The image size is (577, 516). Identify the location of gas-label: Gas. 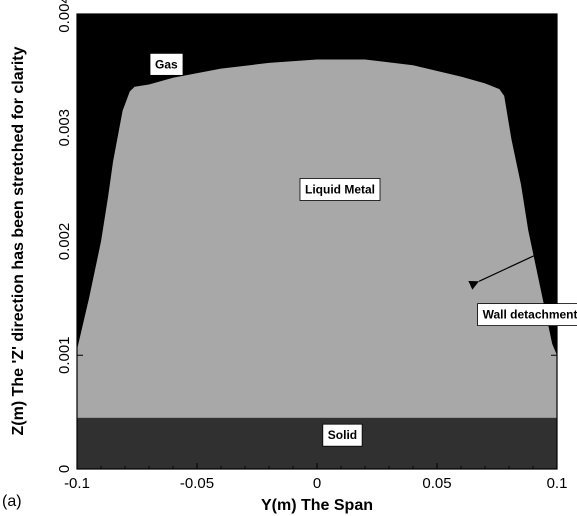
(166, 64).